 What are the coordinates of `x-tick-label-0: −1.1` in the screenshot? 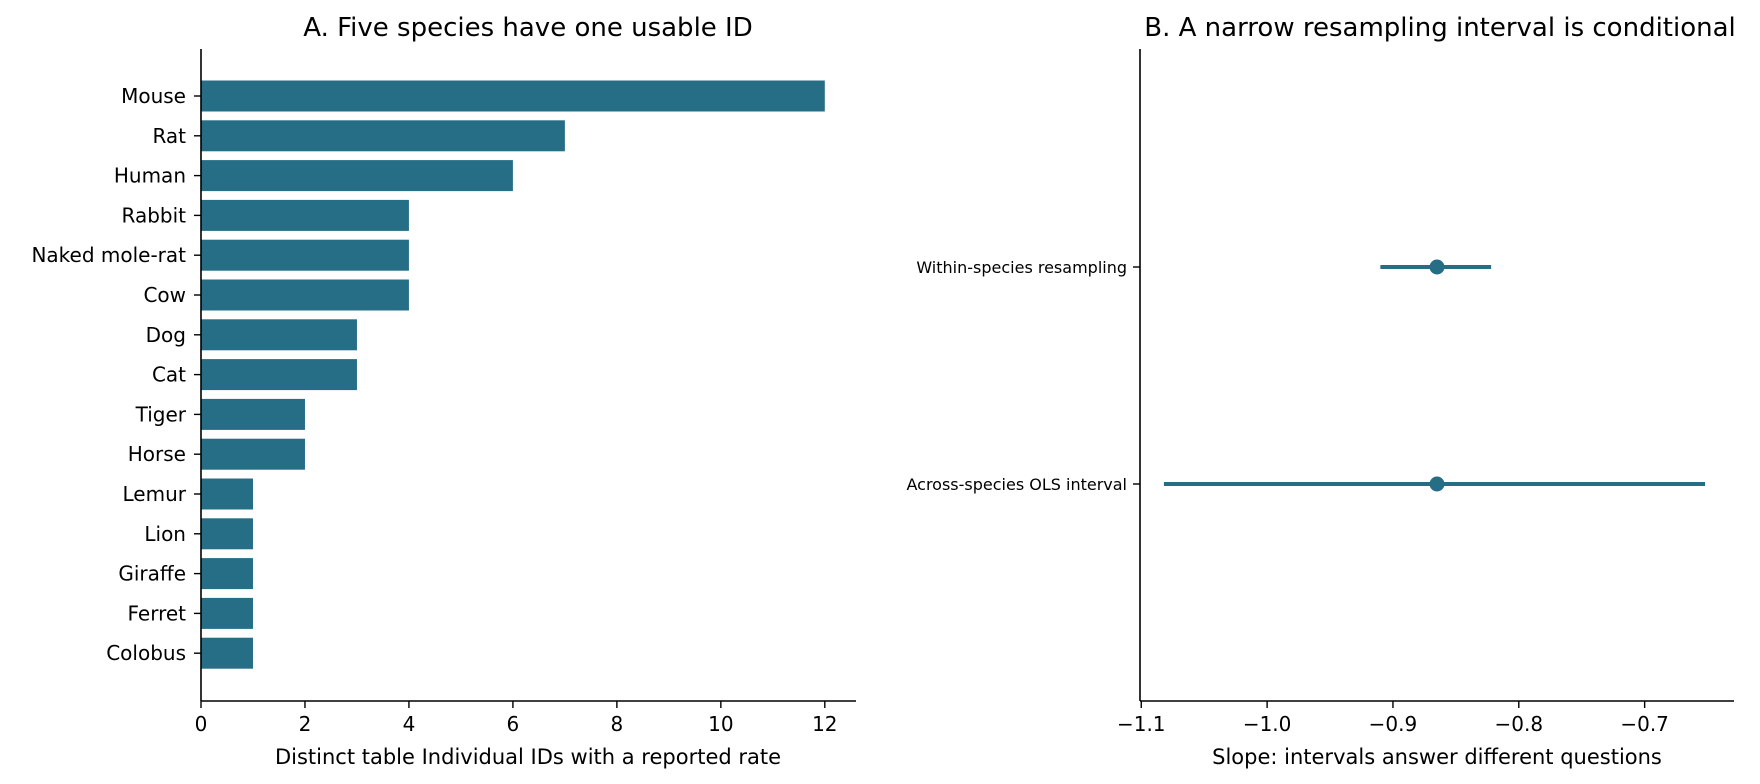 It's located at (1141, 724).